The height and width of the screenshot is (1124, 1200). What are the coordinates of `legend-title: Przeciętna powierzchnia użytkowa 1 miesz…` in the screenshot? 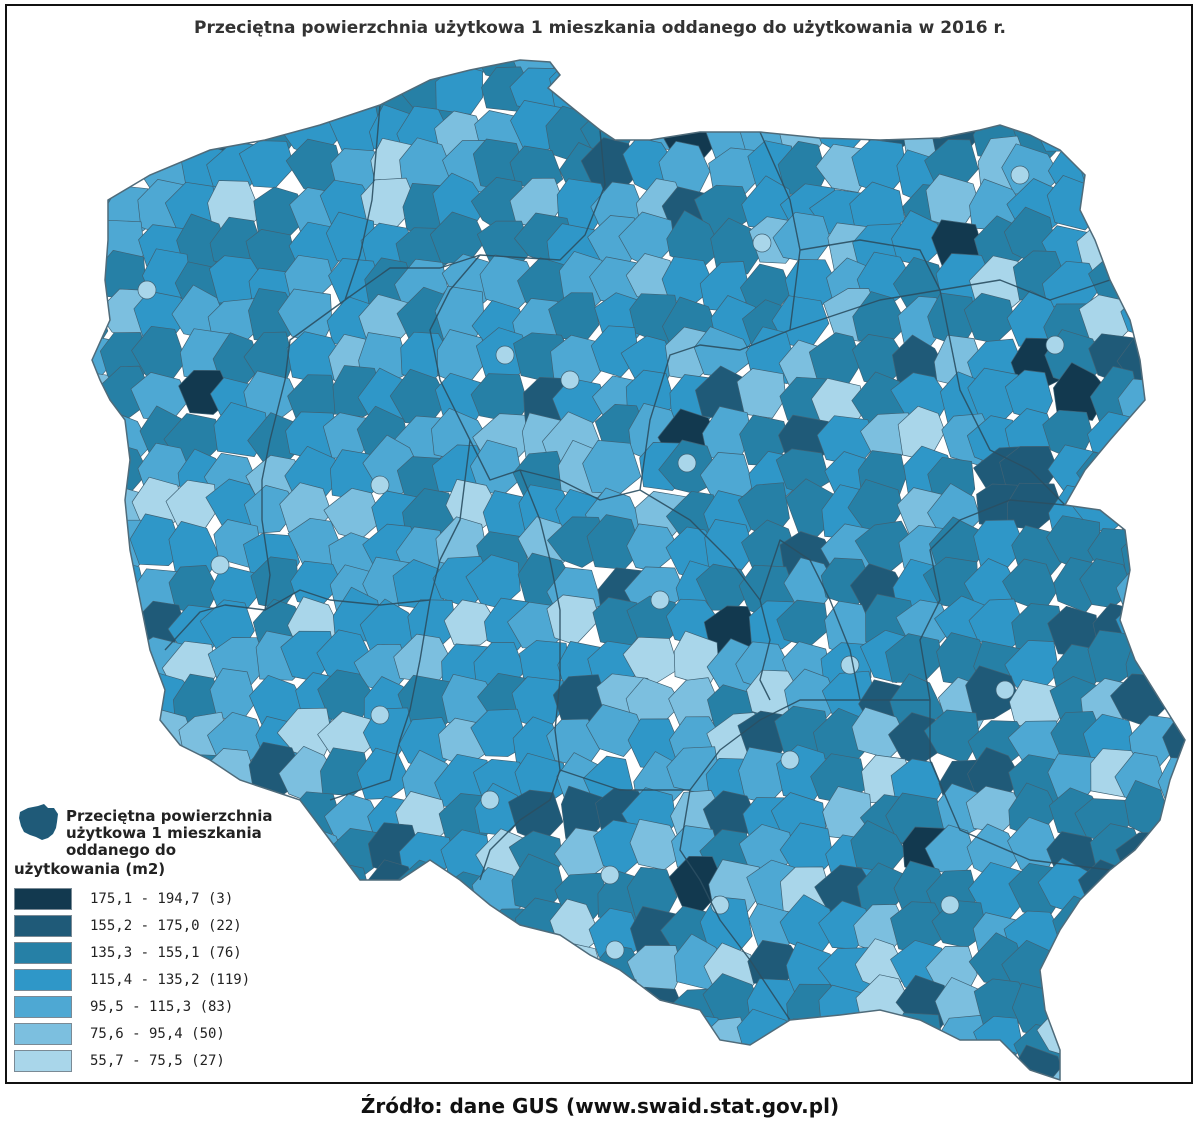 It's located at (169, 833).